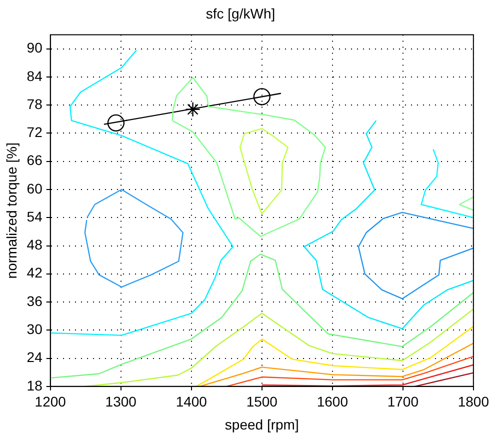  What do you see at coordinates (403, 402) in the screenshot?
I see `x-tick-label: 1700` at bounding box center [403, 402].